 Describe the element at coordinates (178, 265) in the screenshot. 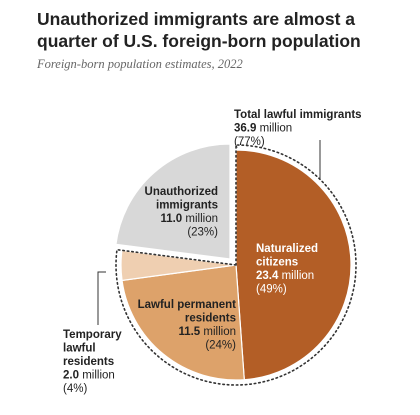

I see `pie-slice-temporary` at that location.